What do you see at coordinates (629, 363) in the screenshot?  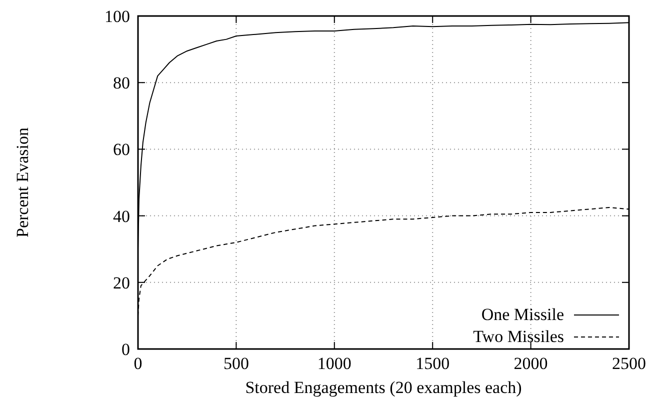 I see `x-tick-label: 2500` at bounding box center [629, 363].